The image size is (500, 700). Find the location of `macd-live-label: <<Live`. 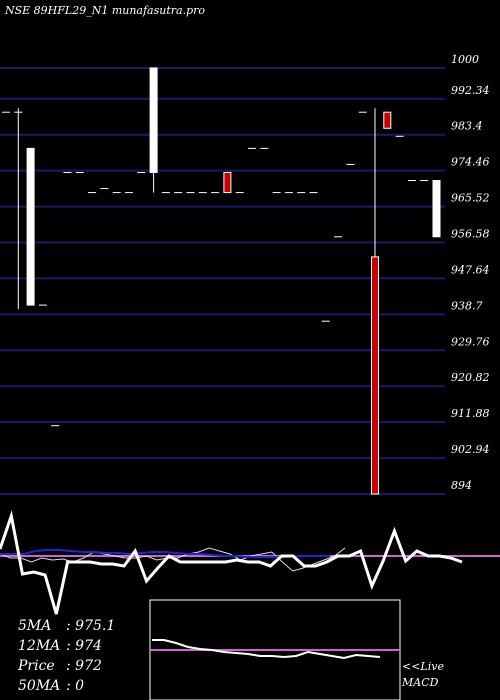

macd-live-label: <<Live is located at coordinates (423, 666).